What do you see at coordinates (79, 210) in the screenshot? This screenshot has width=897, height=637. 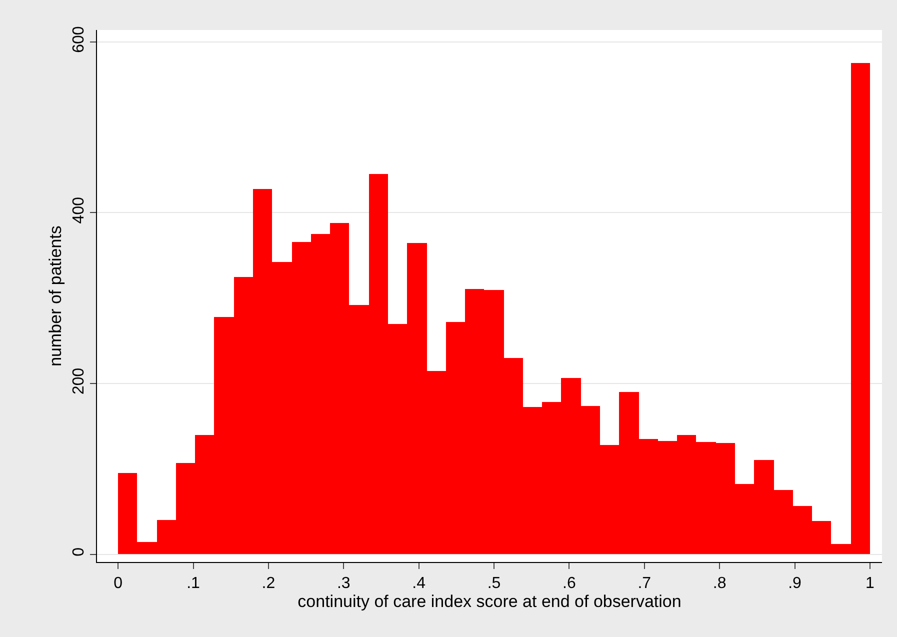 I see `y-tick-label: 400` at bounding box center [79, 210].